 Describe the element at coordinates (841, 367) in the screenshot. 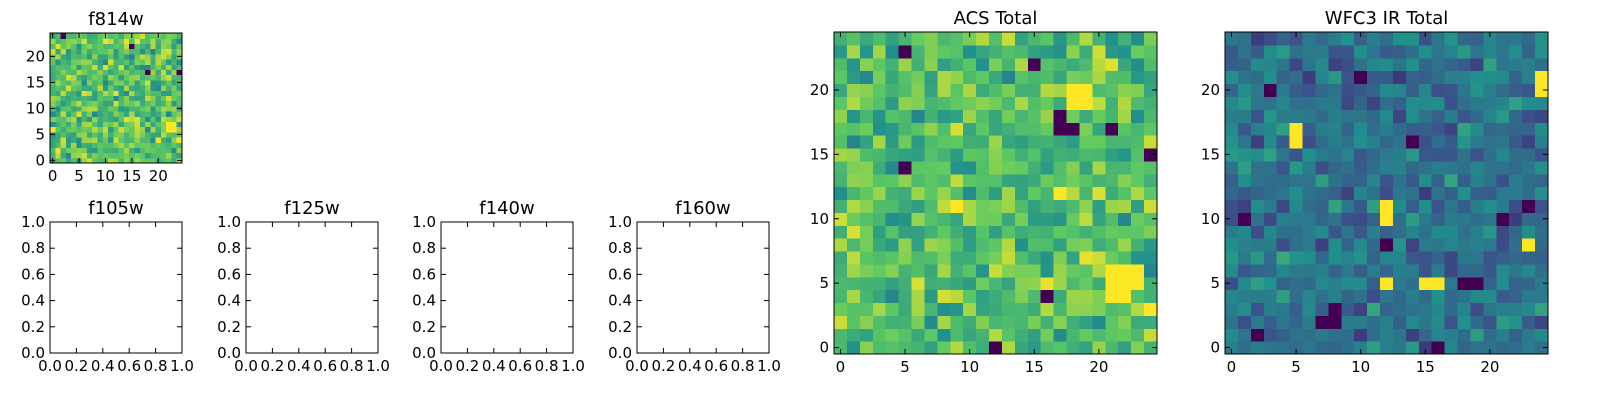

I see `x-tick-label: 0` at that location.